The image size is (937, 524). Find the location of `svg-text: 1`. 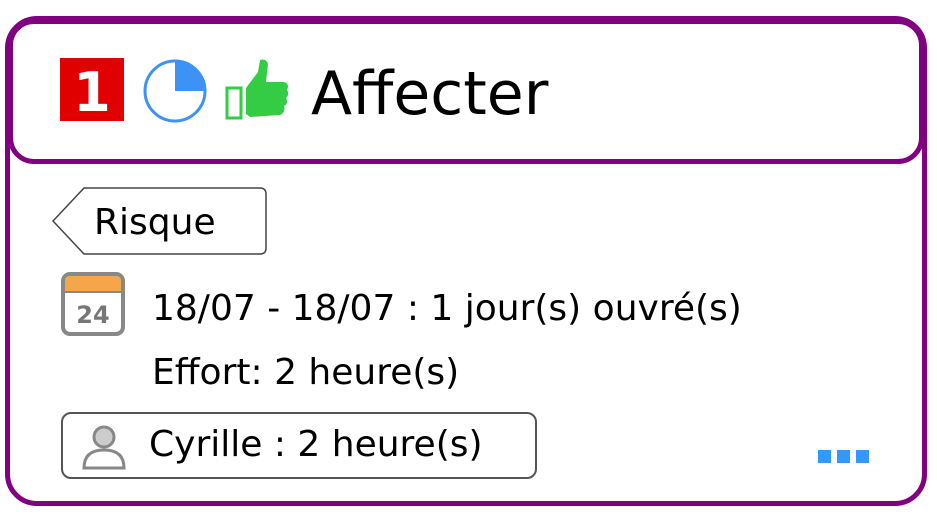

svg-text: 1 is located at coordinates (92, 91).